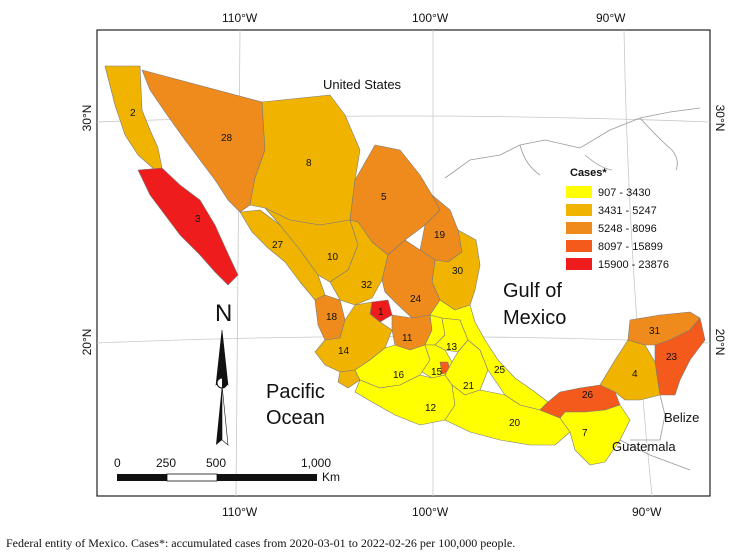 Image resolution: width=736 pixels, height=552 pixels. Describe the element at coordinates (440, 235) in the screenshot. I see `label-19: 19` at that location.